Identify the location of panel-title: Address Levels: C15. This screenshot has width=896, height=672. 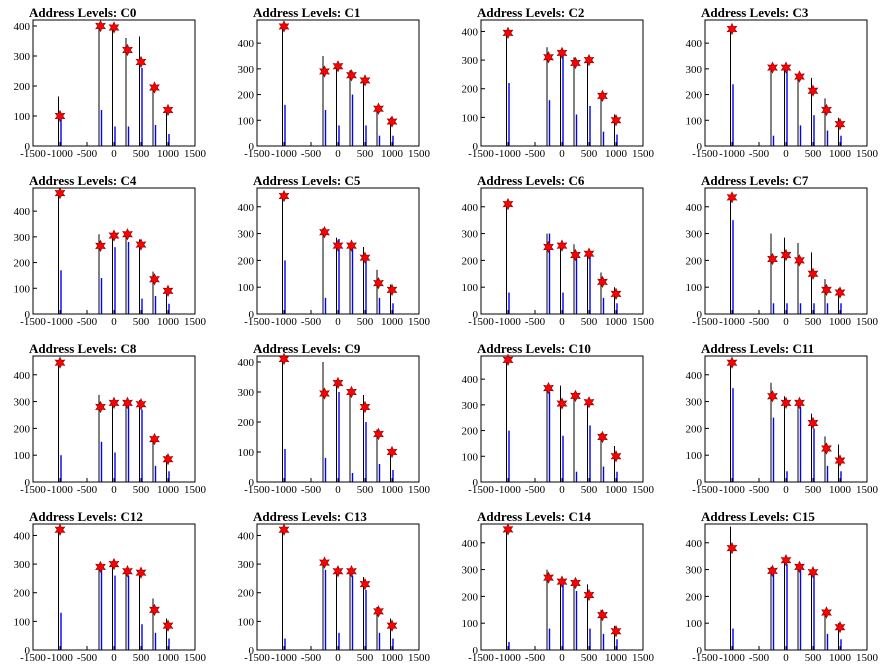
(758, 516).